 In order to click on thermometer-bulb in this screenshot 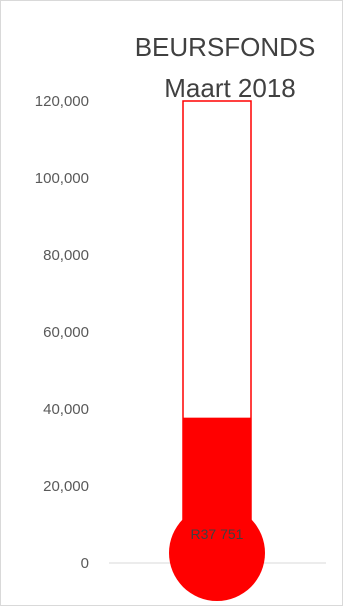, I will do `click(217, 553)`.